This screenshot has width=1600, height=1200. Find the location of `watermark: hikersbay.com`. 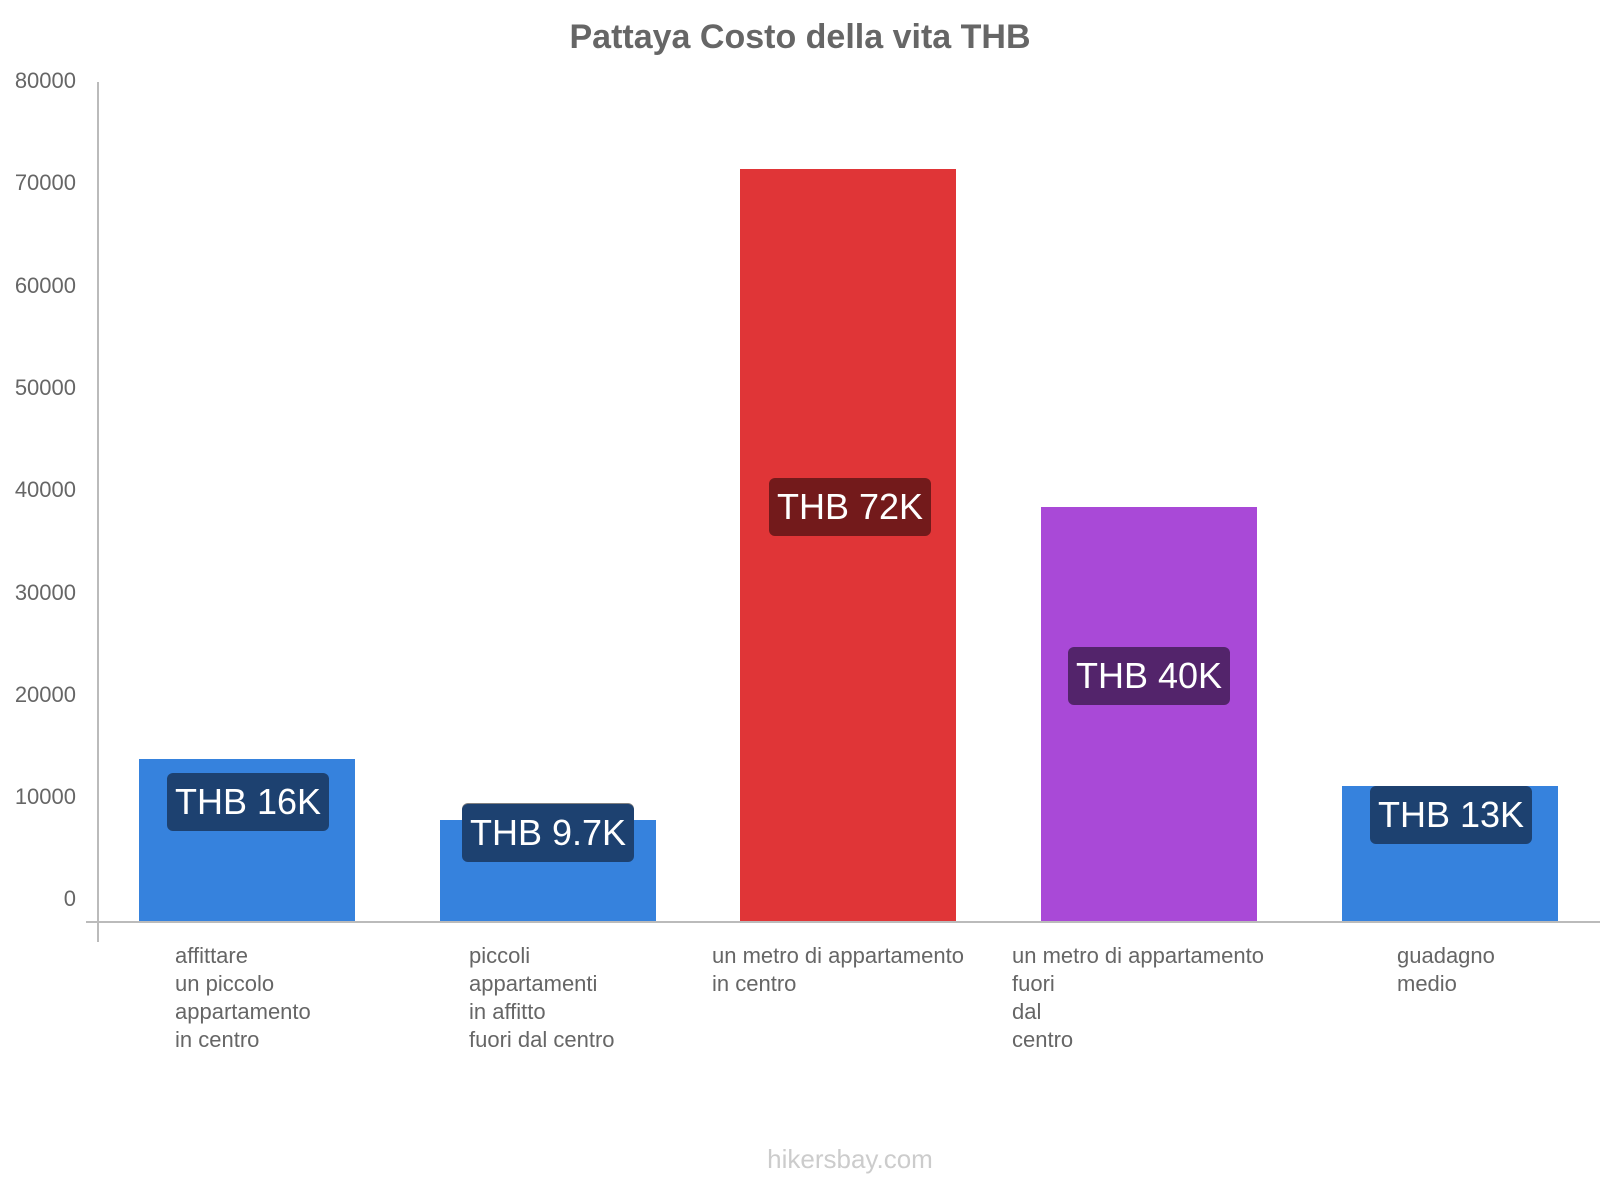

watermark: hikersbay.com is located at coordinates (850, 1159).